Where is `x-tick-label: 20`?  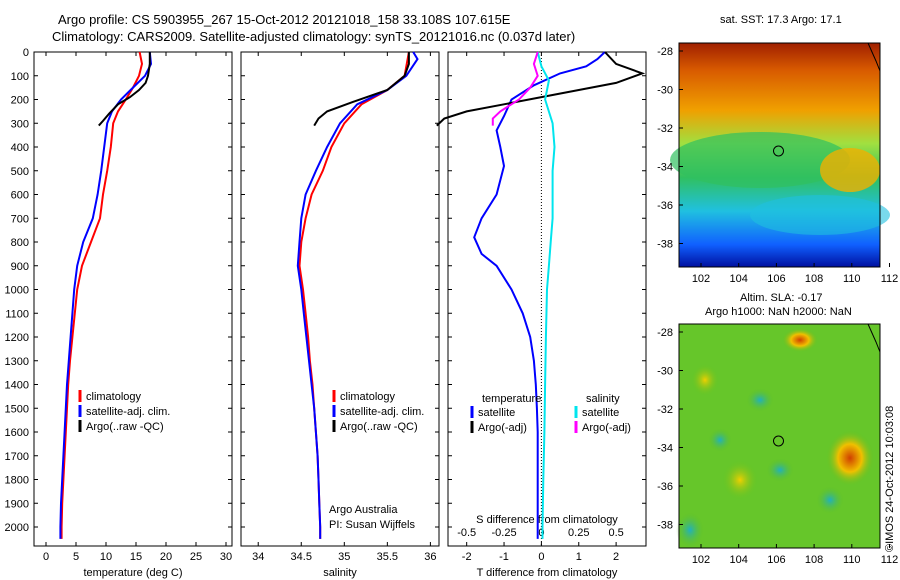
x-tick-label: 20 is located at coordinates (166, 557).